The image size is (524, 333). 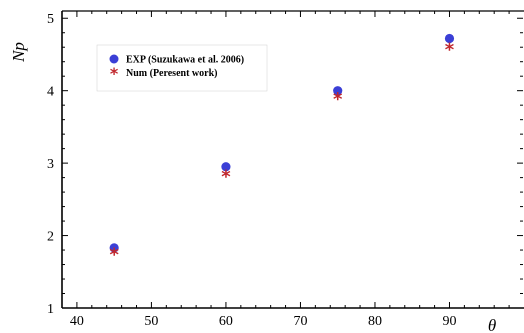 I want to click on x-tick-label: 80, so click(x=375, y=321).